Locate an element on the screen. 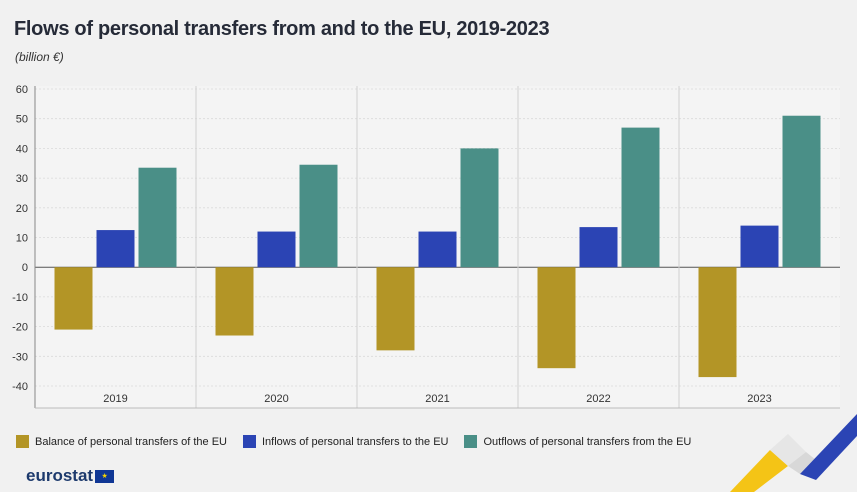  legend-swatch-balance is located at coordinates (22, 441).